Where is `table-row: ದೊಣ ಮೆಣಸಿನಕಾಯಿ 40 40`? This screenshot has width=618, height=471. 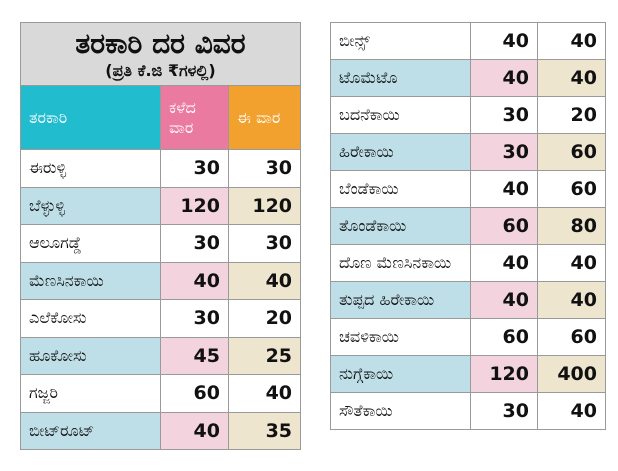 table-row: ದೊಣ ಮೆಣಸಿನಕಾಯಿ 40 40 is located at coordinates (468, 263).